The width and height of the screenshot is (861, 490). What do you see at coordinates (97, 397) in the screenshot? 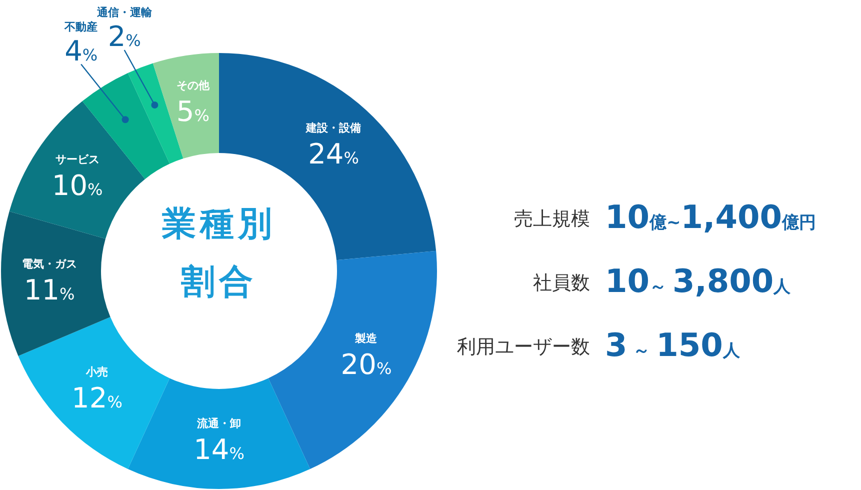
I see `data-label: 12%` at bounding box center [97, 397].